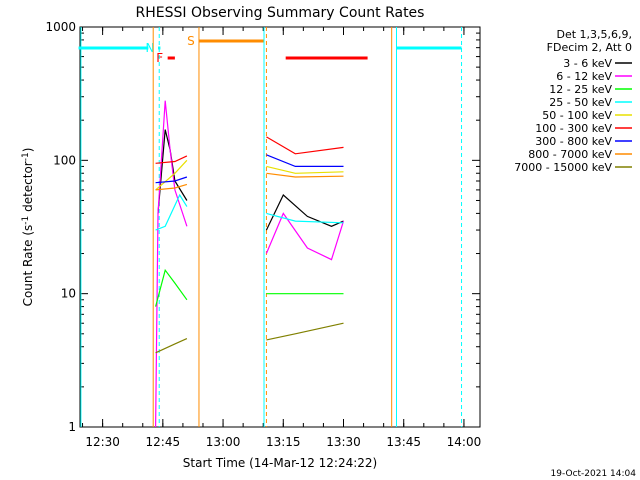 The width and height of the screenshot is (640, 480). Describe the element at coordinates (589, 47) in the screenshot. I see `legend-header: FDecim 2, Att 0` at that location.